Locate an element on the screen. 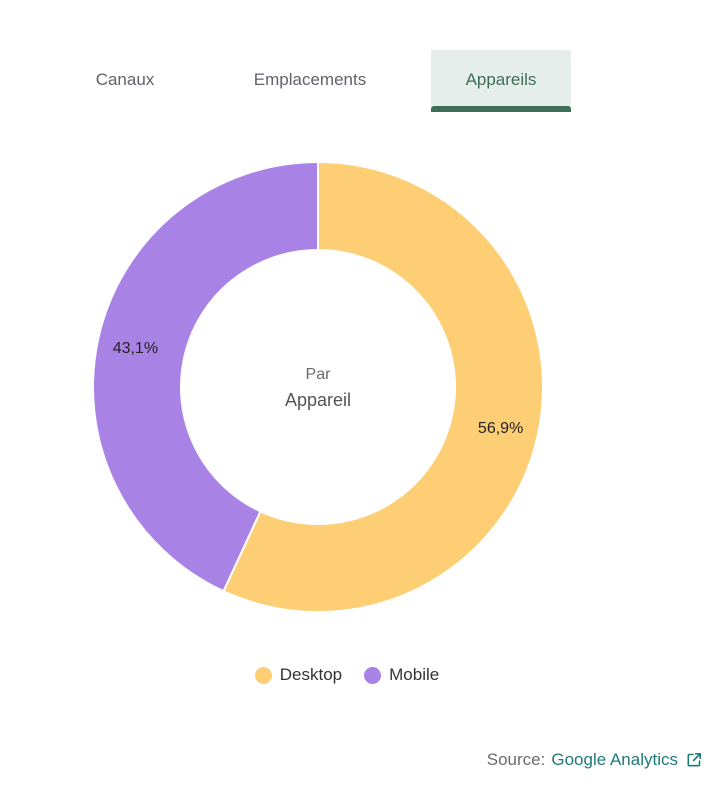 This screenshot has width=722, height=794. tab-canaux: Canaux is located at coordinates (125, 80).